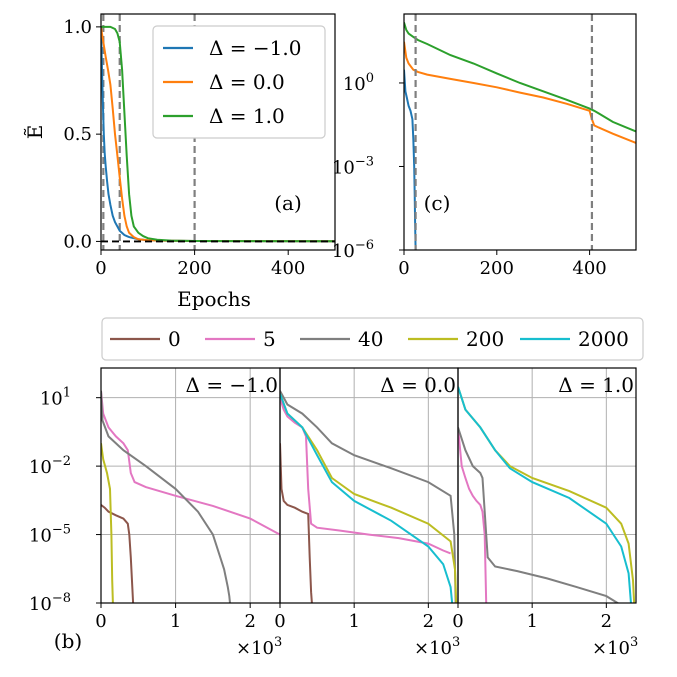 This screenshot has height=677, width=677. I want to click on panel-c-ytick-label-2-base: 10, so click(354, 84).